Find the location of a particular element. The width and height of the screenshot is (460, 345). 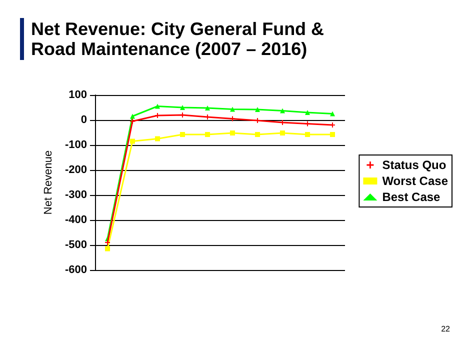

legend-label: Status Quo is located at coordinates (414, 165).